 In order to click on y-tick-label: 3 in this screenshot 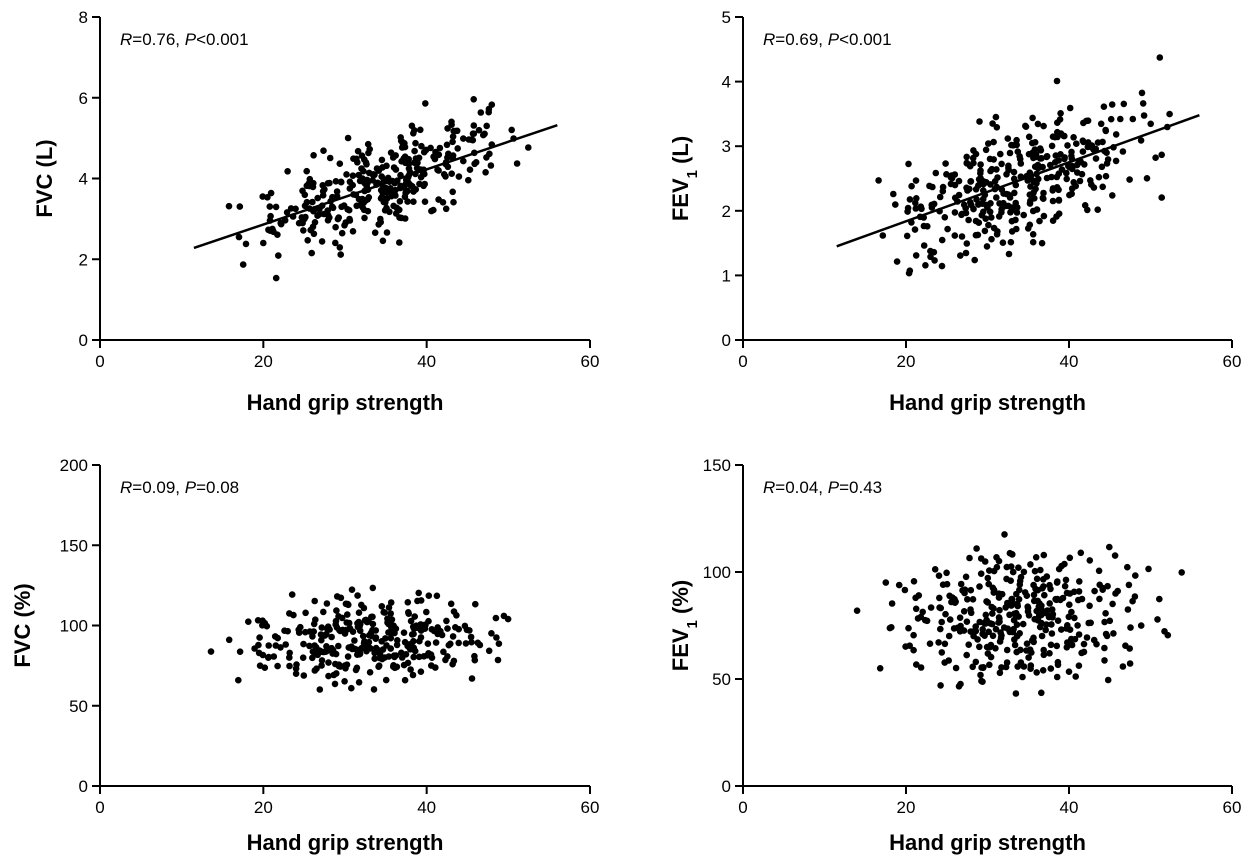, I will do `click(726, 146)`.